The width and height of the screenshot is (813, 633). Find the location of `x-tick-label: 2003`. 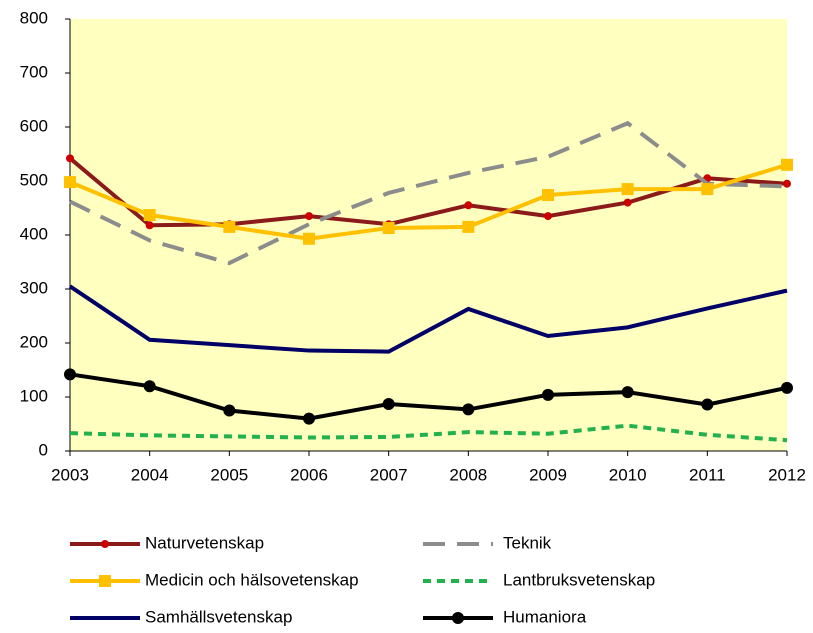

x-tick-label: 2003 is located at coordinates (70, 474).